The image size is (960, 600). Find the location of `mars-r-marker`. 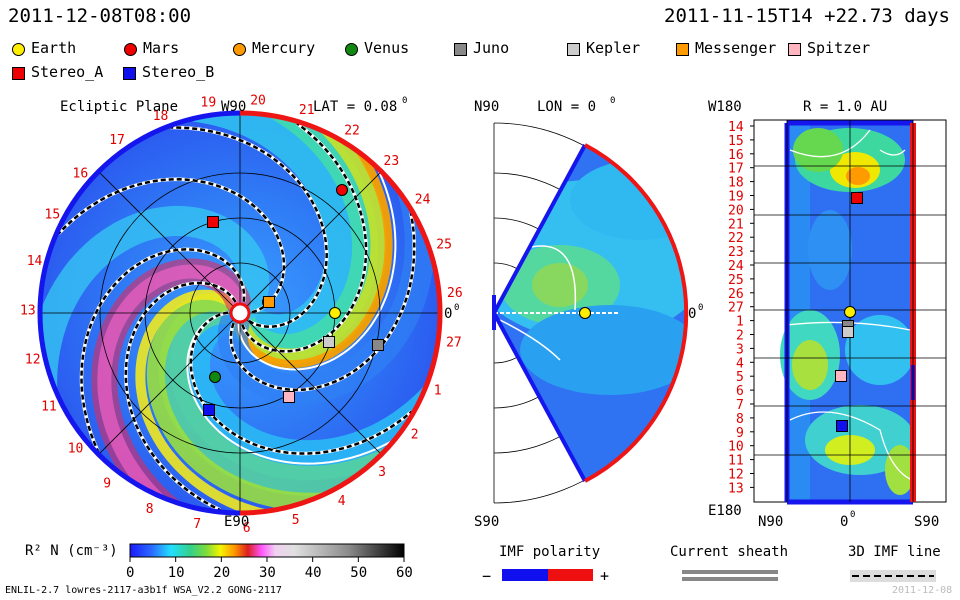

mars-r-marker is located at coordinates (857, 198).